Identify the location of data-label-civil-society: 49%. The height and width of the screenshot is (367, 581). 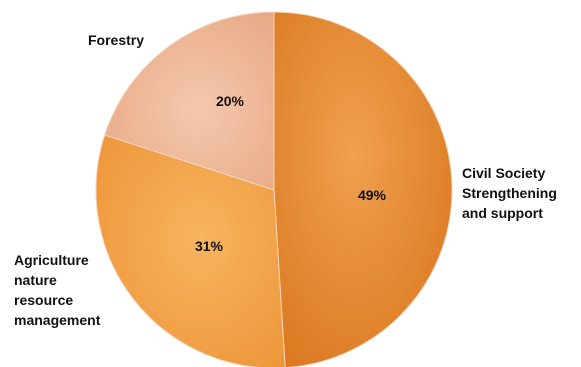
(372, 195).